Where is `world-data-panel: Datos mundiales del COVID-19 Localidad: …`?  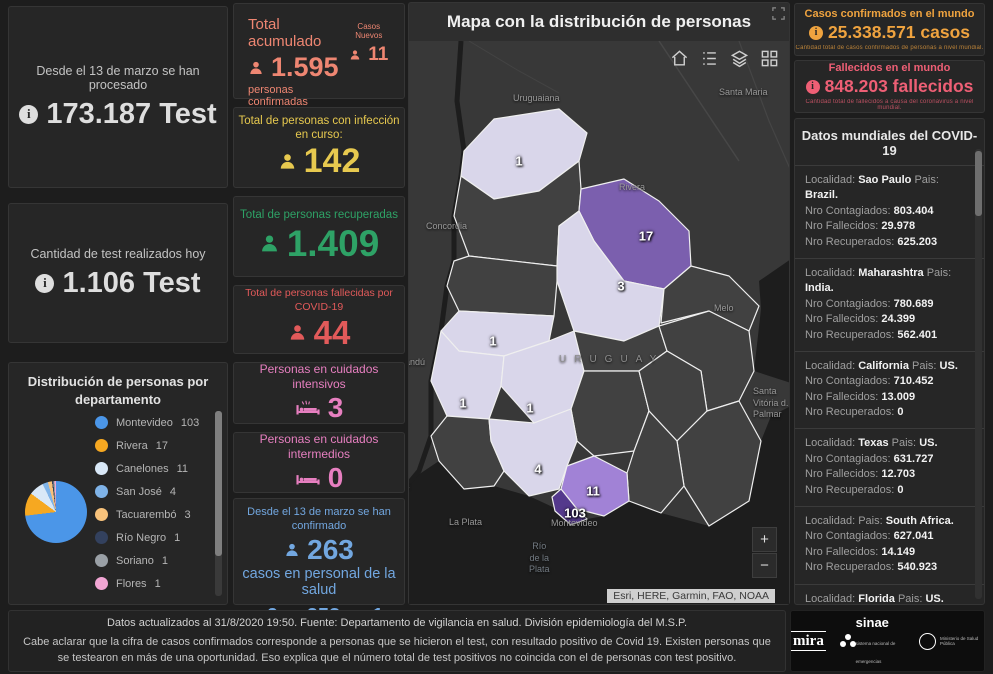 world-data-panel: Datos mundiales del COVID-19 Localidad: … is located at coordinates (889, 361).